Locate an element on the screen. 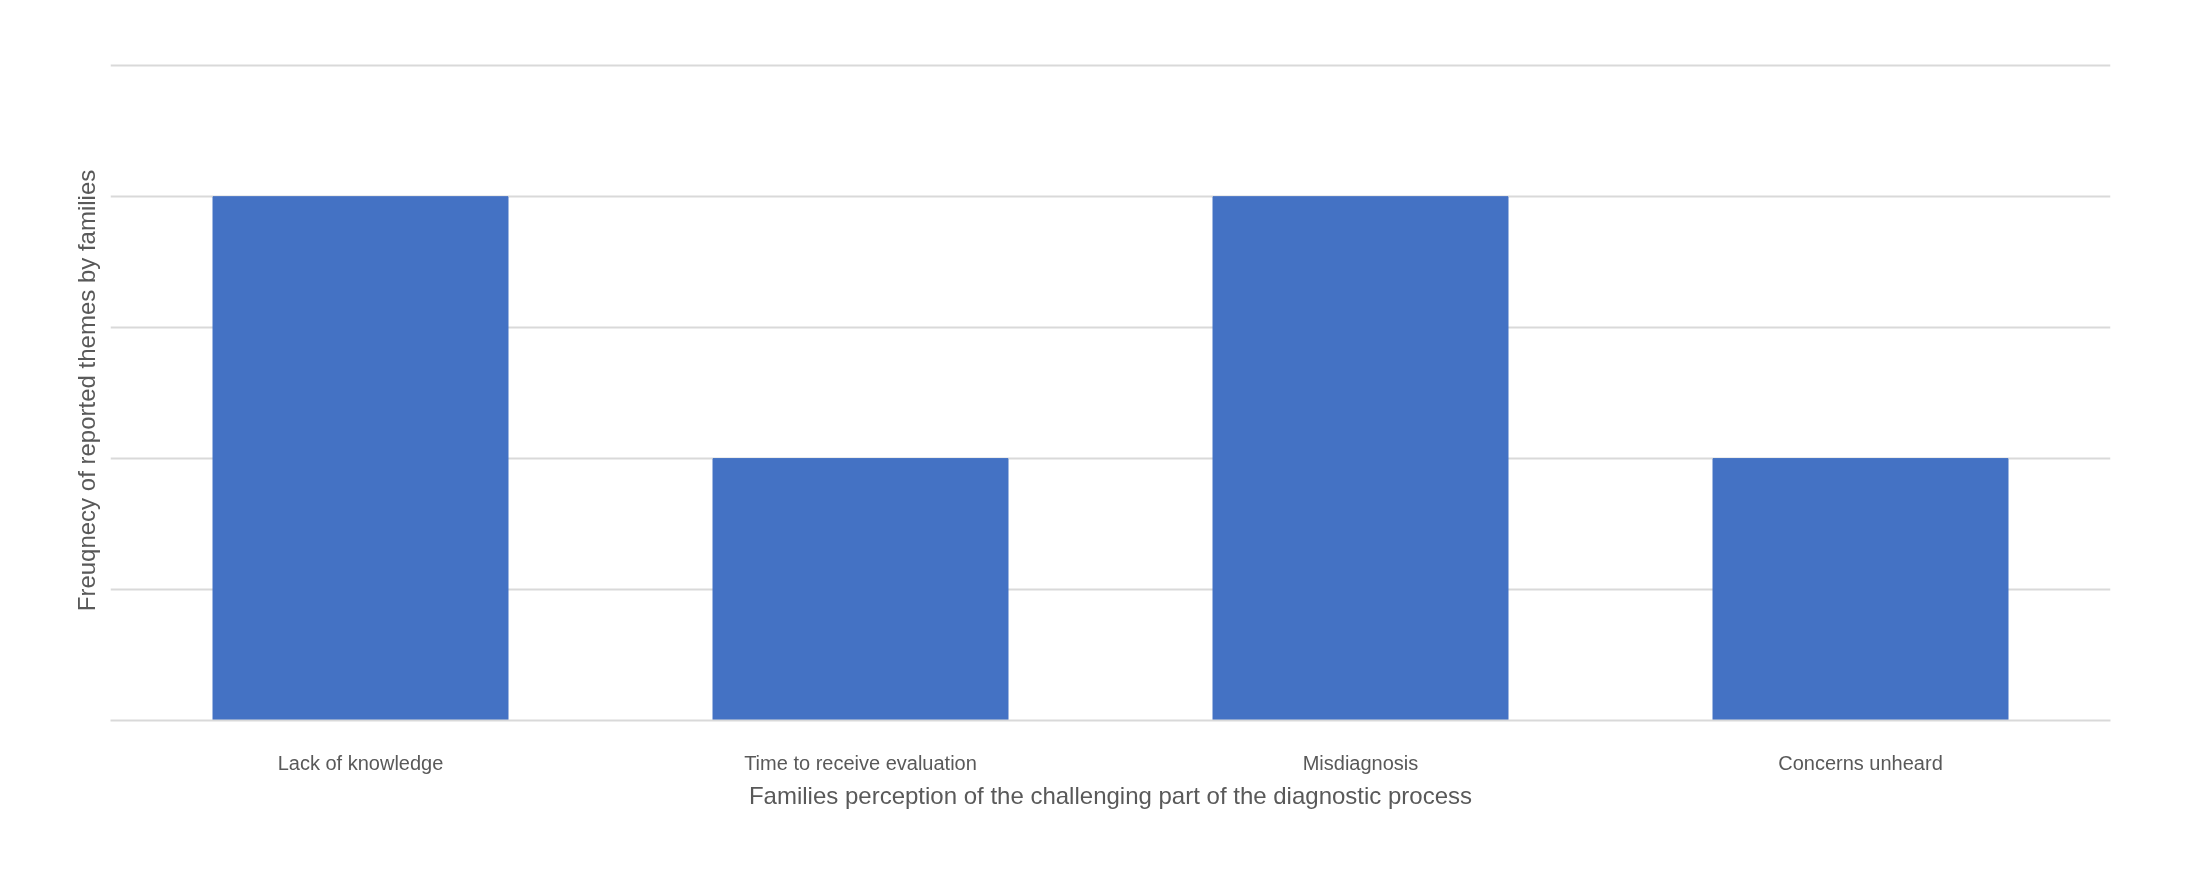  x-tick-label: Time to receive evaluation is located at coordinates (860, 762).